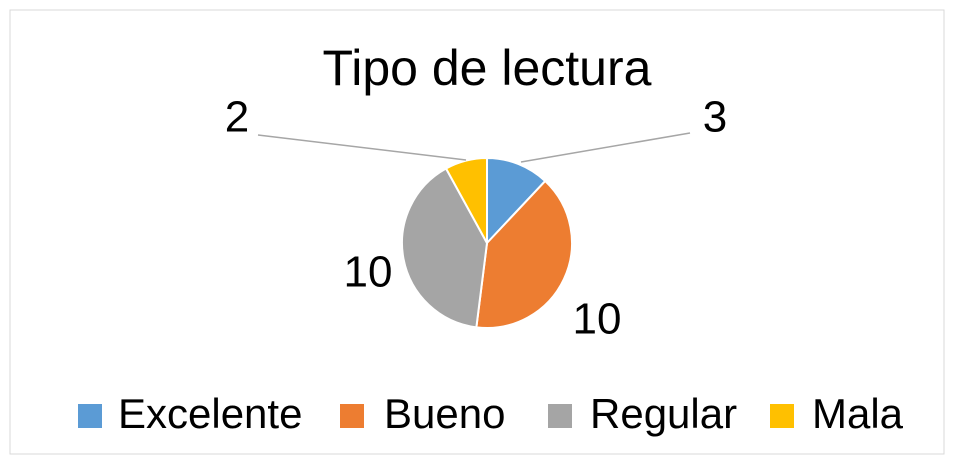 This screenshot has height=469, width=954. I want to click on legend-label: Bueno, so click(444, 413).